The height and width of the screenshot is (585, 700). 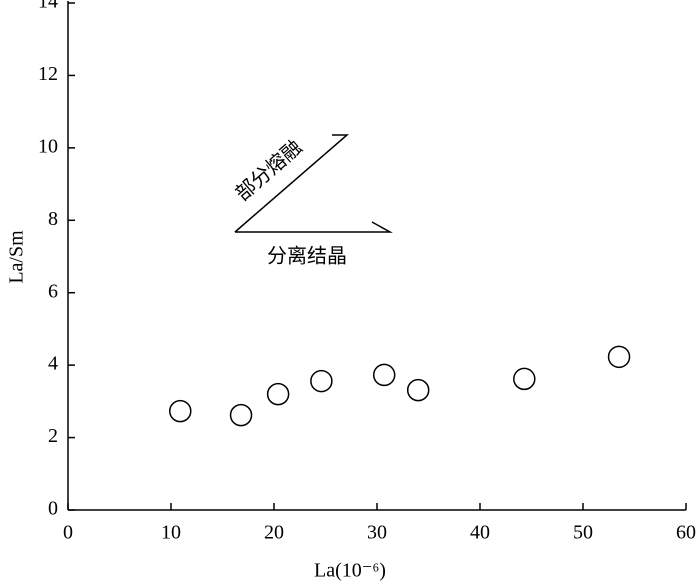 What do you see at coordinates (480, 533) in the screenshot?
I see `x-tick-label: 40` at bounding box center [480, 533].